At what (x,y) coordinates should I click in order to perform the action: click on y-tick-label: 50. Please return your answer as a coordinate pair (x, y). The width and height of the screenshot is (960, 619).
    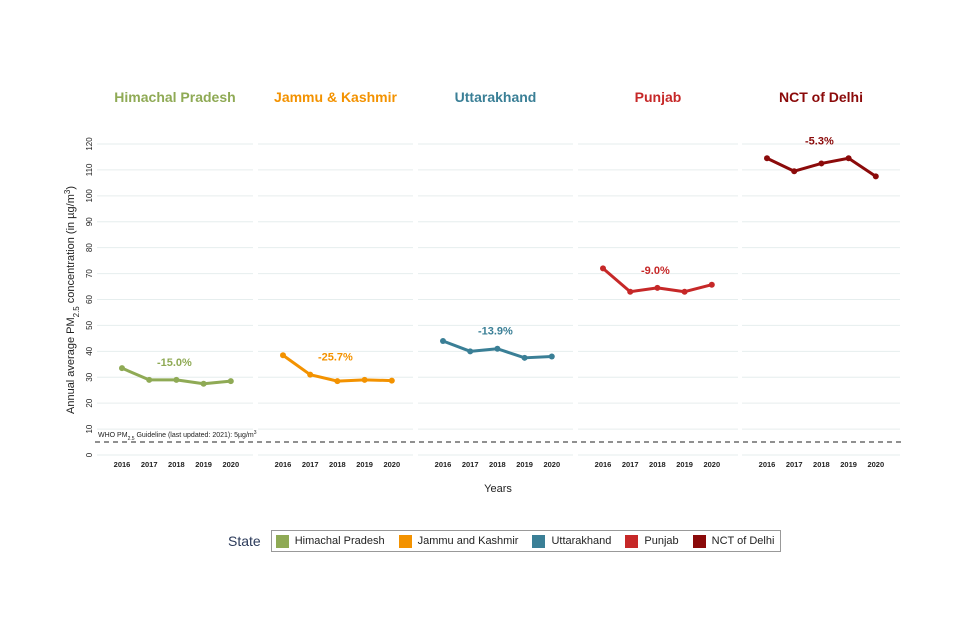
    Looking at the image, I should click on (89, 324).